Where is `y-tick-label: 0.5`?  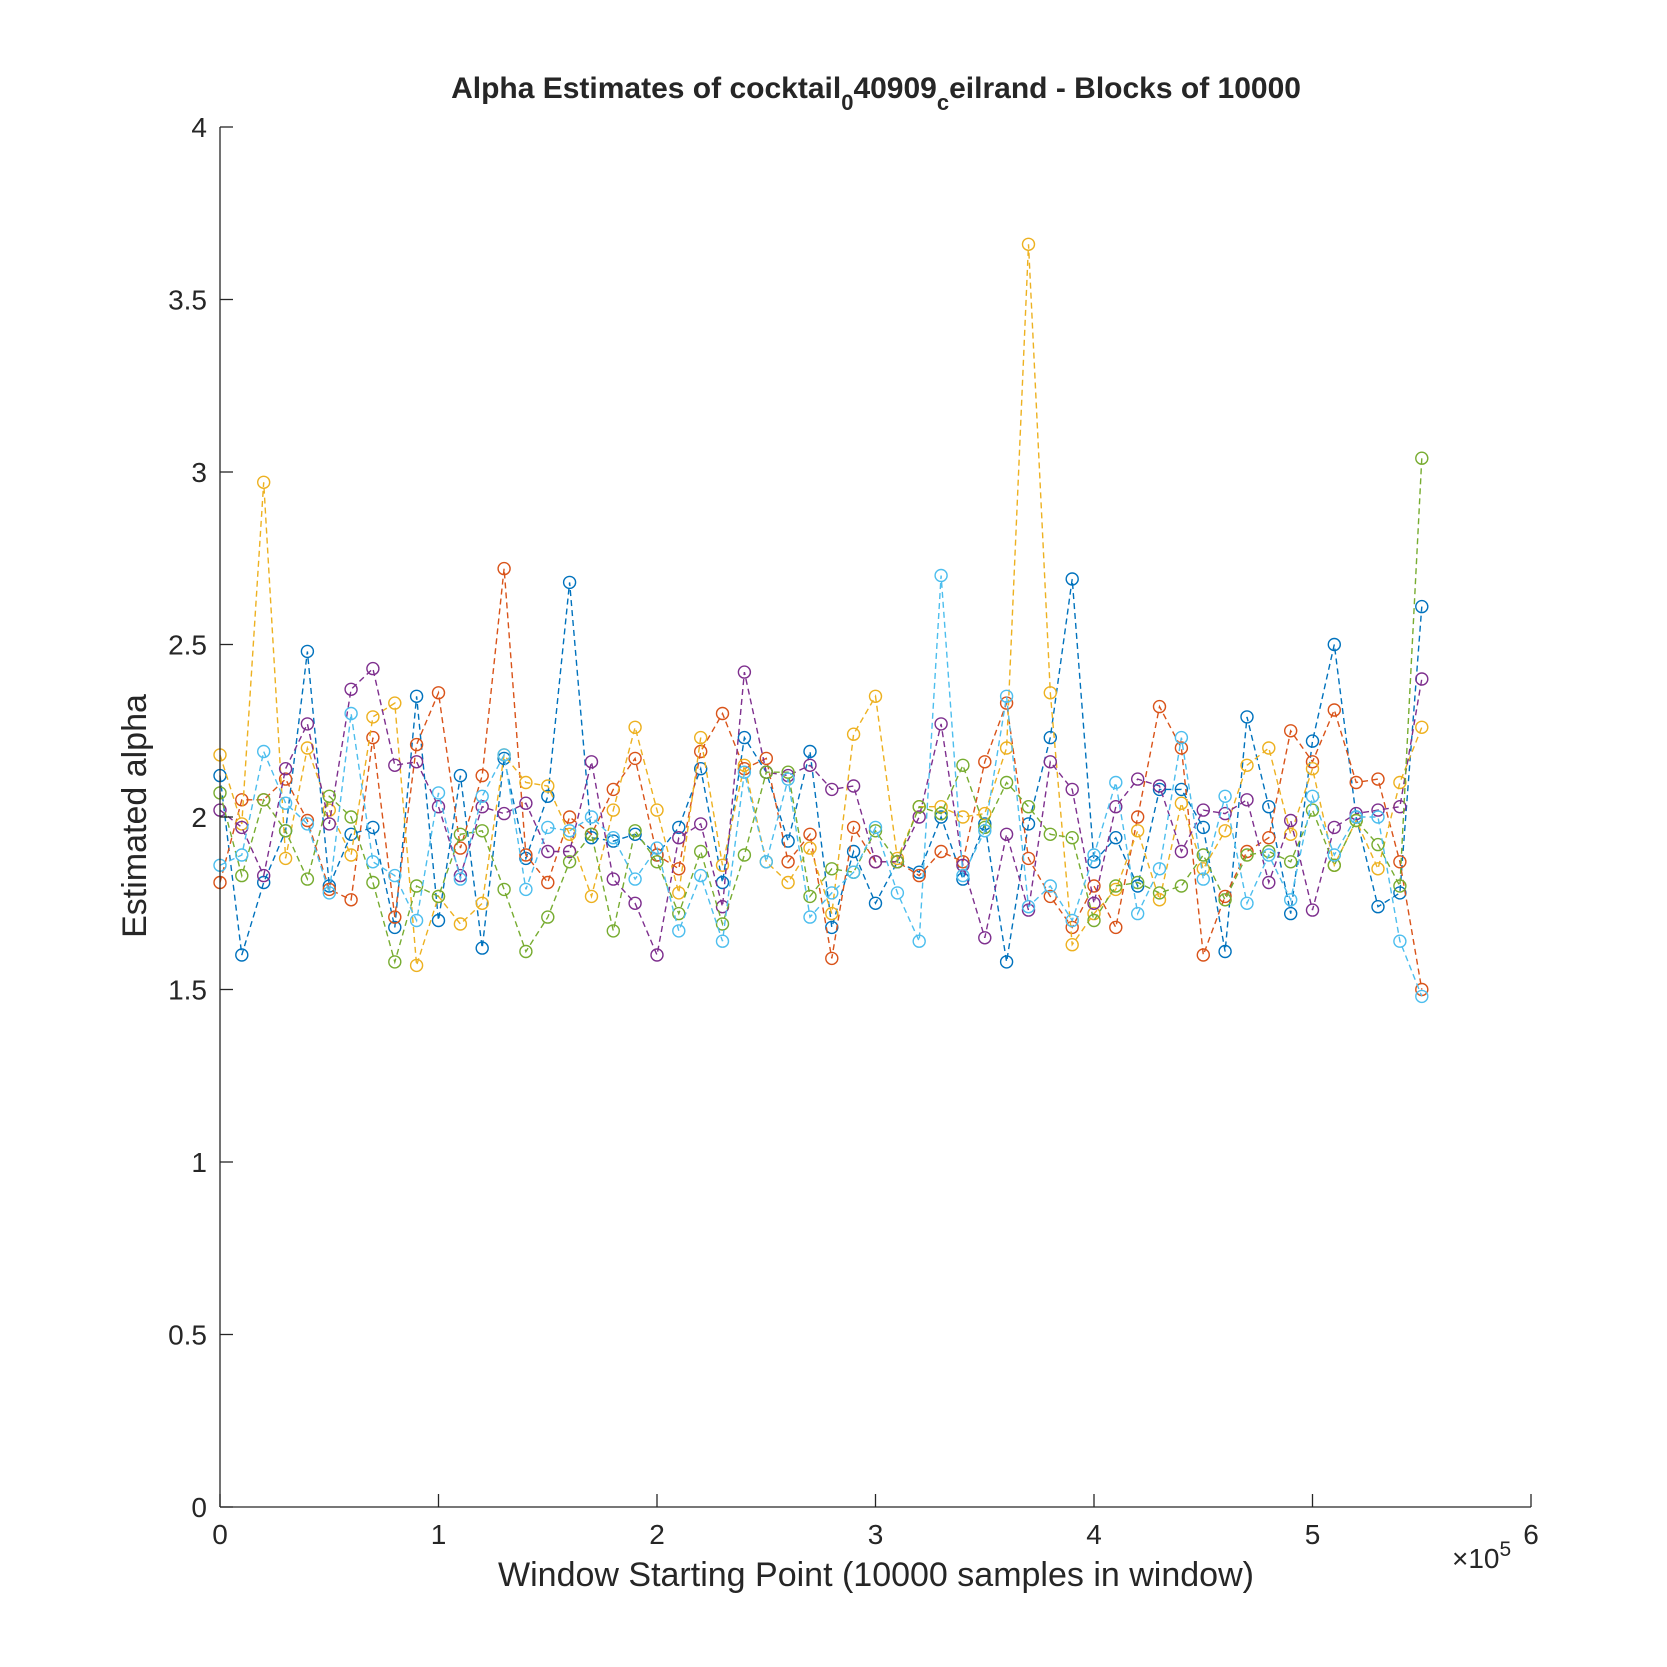
y-tick-label: 0.5 is located at coordinates (187, 1335).